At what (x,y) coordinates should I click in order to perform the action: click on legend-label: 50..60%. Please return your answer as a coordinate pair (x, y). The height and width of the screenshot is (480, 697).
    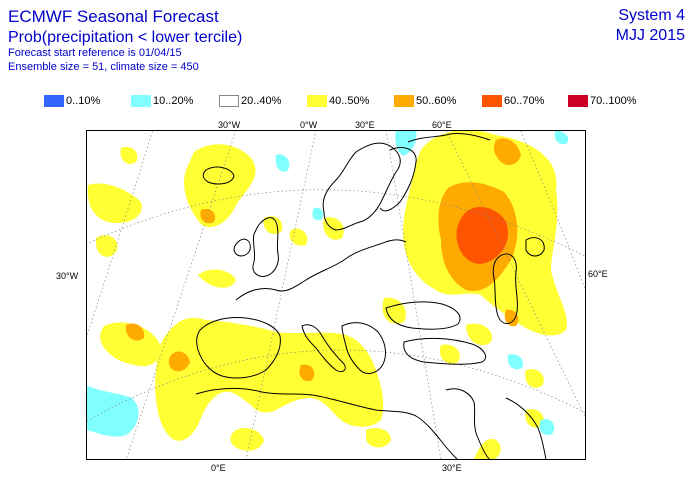
    Looking at the image, I should click on (436, 101).